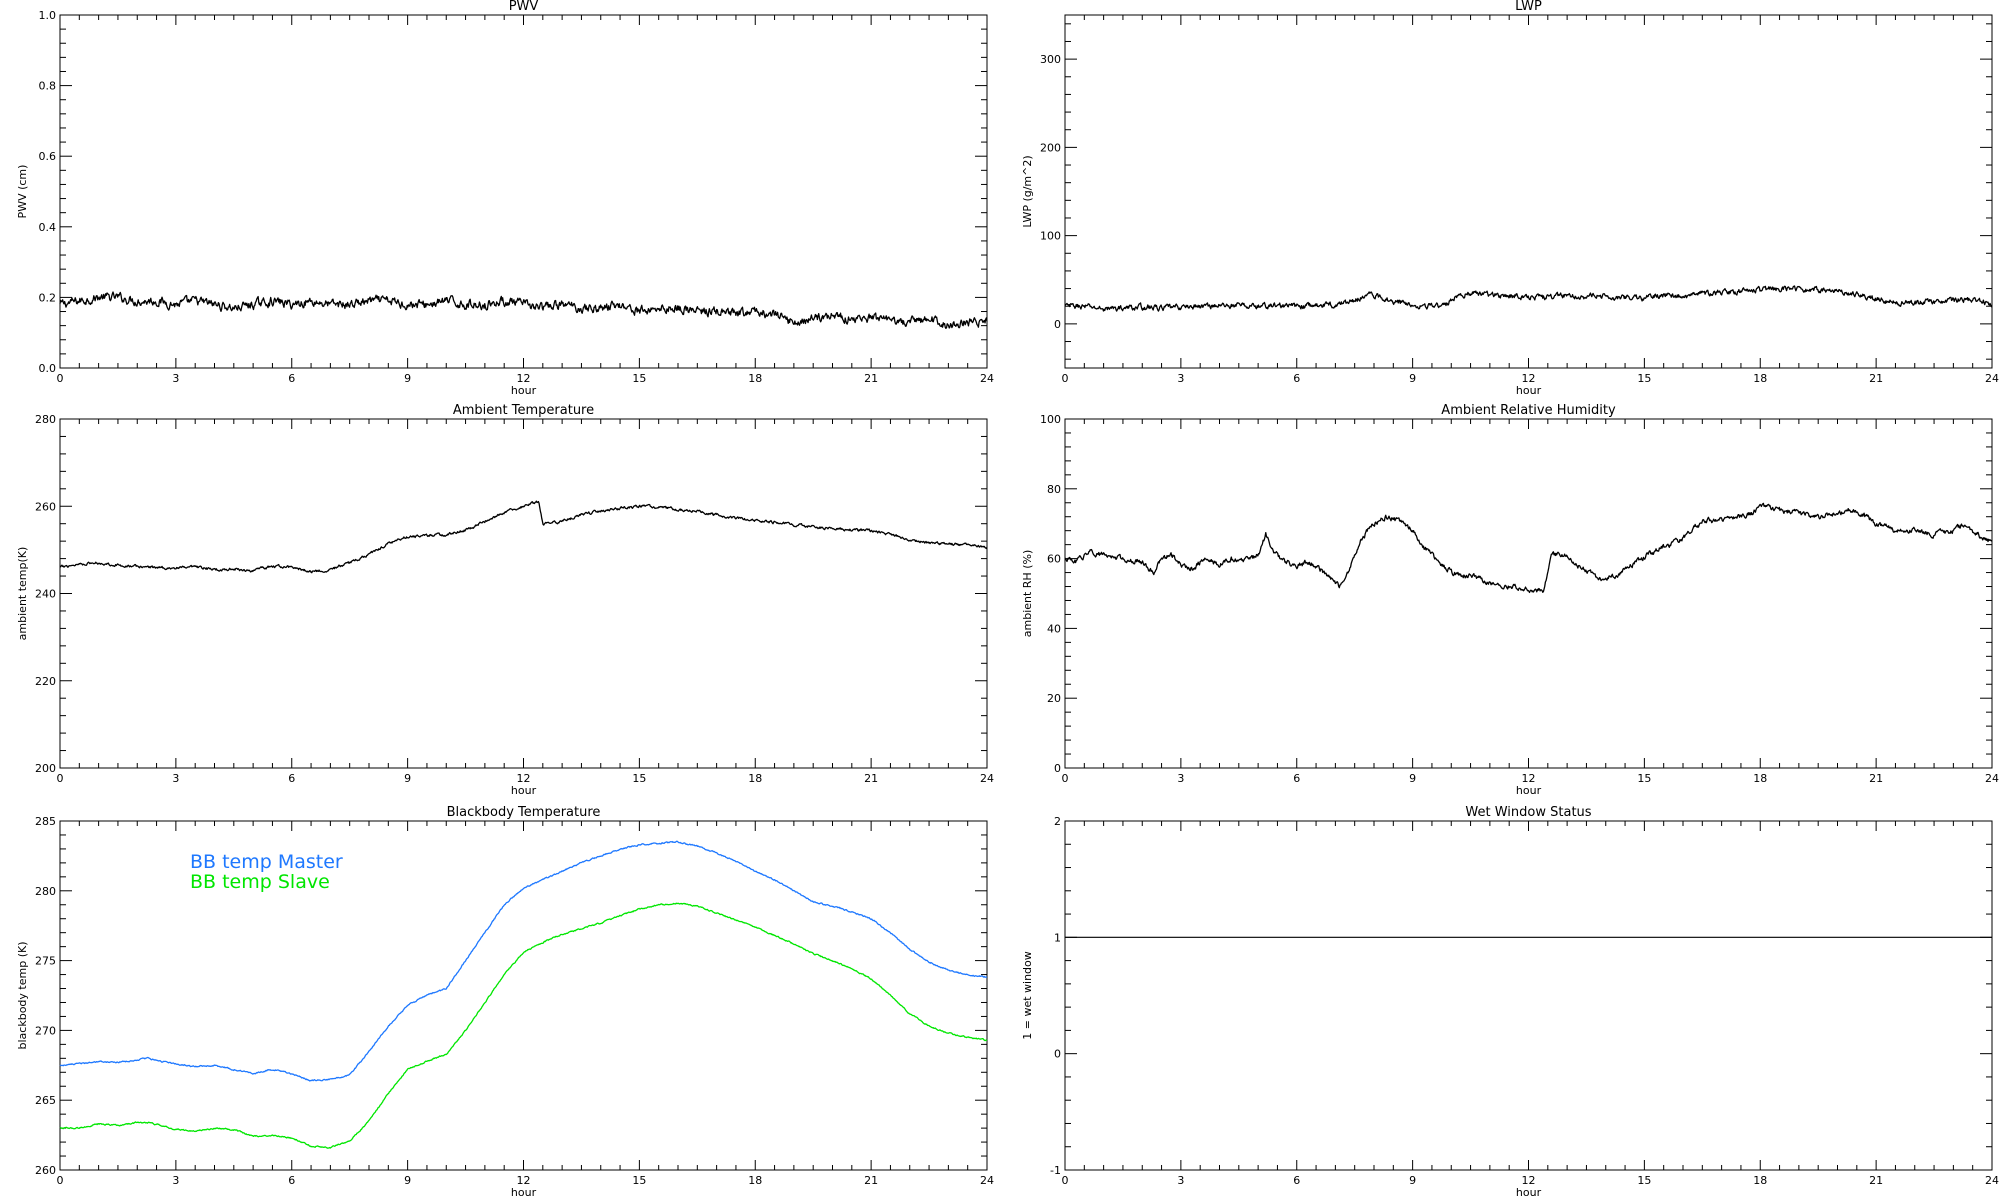 The image size is (2000, 1200). Describe the element at coordinates (45, 821) in the screenshot. I see `y-tick-label: 285` at that location.